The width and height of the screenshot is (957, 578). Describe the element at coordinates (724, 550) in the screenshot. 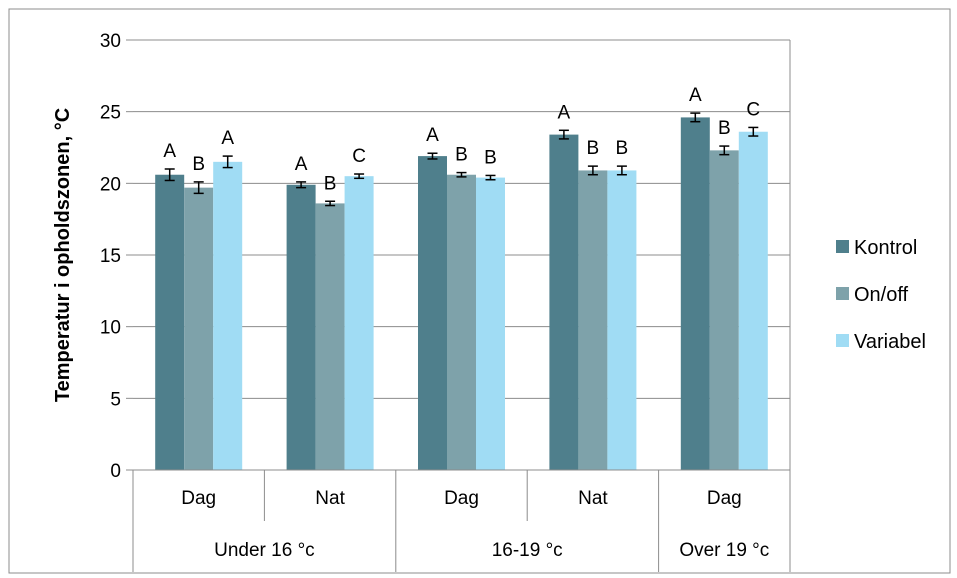

I see `group-label: Over 19 °c` at that location.